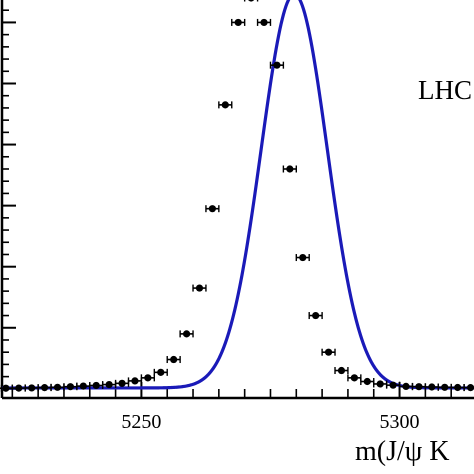 Image resolution: width=474 pixels, height=474 pixels. I want to click on x-axis-label: m(J/ψ K, so click(402, 451).